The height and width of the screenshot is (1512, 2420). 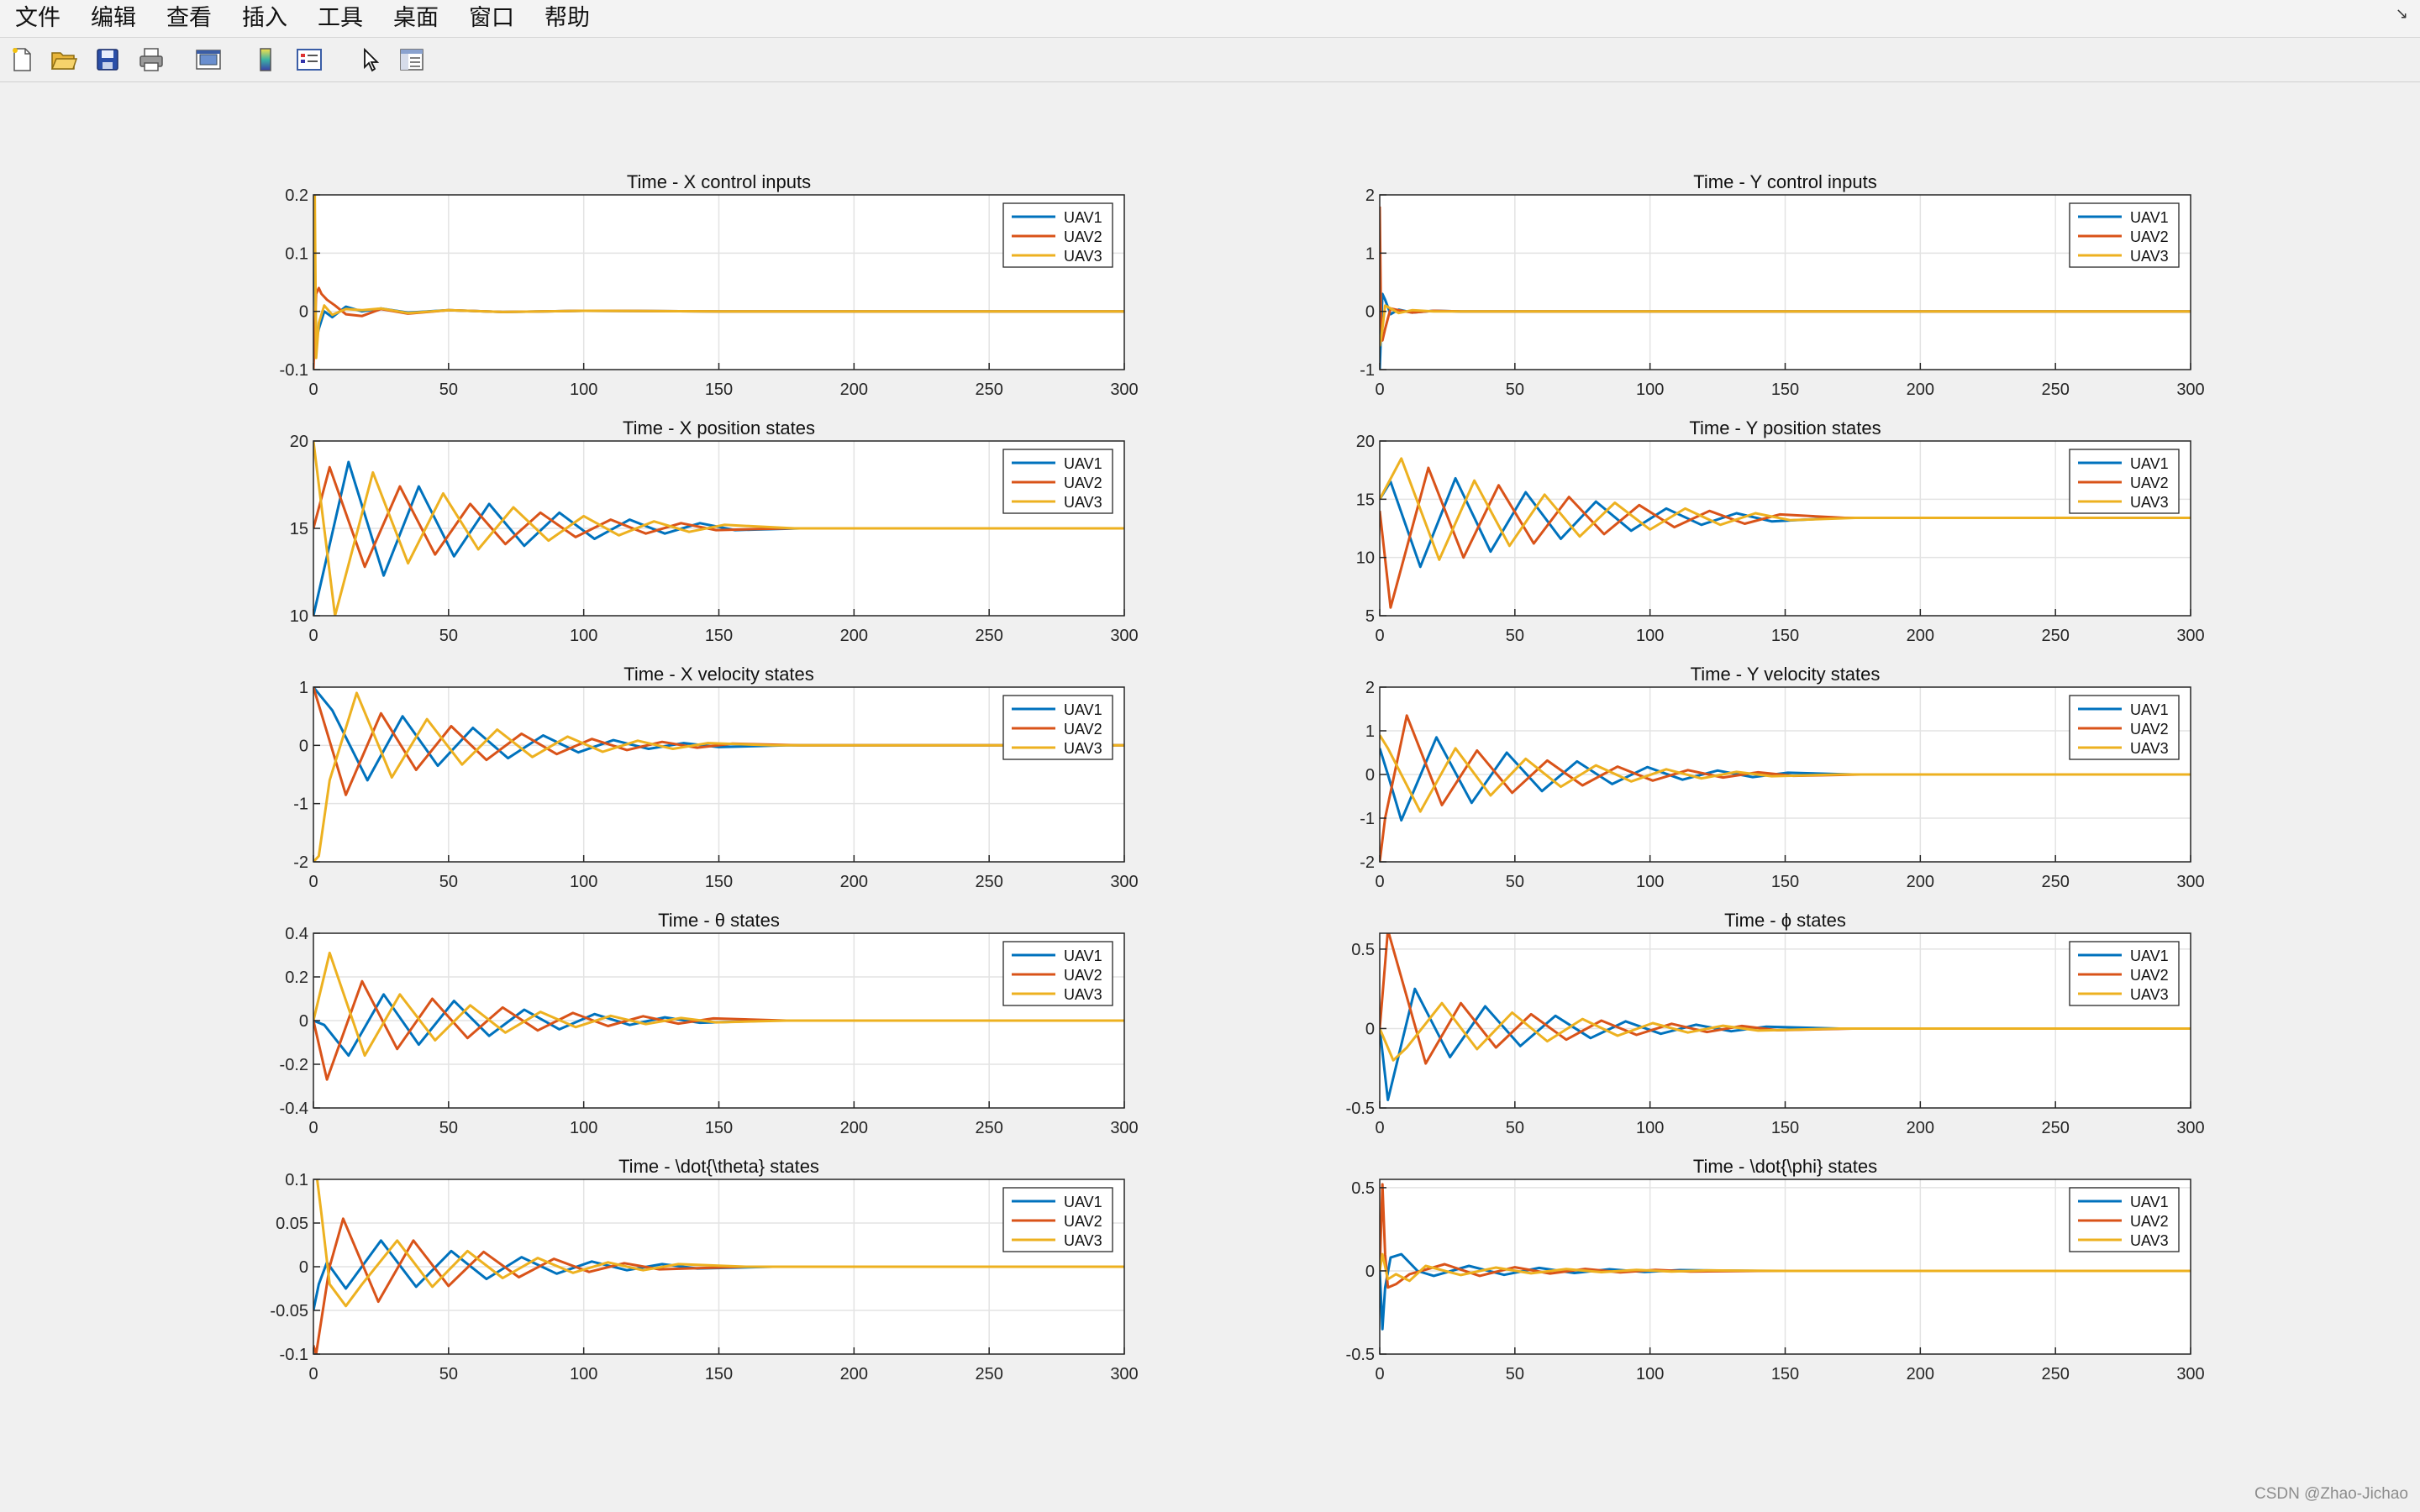 What do you see at coordinates (1785, 427) in the screenshot?
I see `chart-title: Time - Y position states` at bounding box center [1785, 427].